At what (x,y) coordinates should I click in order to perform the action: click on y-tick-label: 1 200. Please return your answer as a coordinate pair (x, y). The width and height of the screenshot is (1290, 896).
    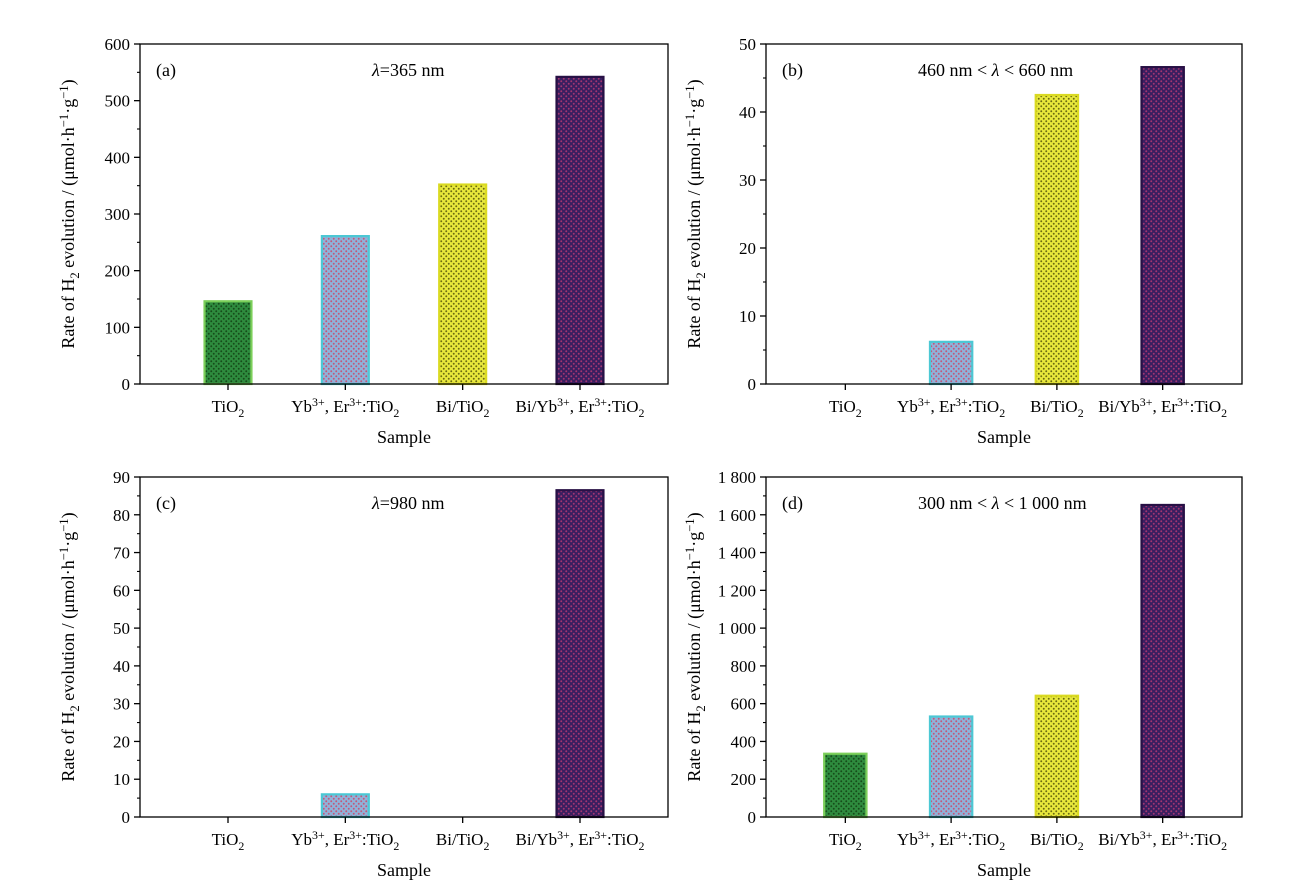
    Looking at the image, I should click on (737, 590).